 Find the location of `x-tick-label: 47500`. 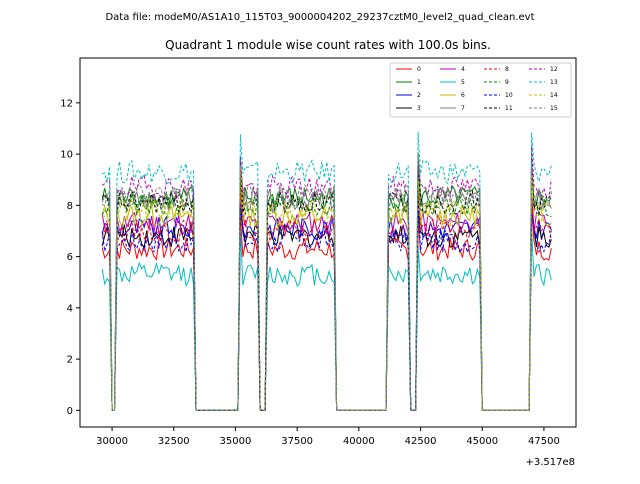

x-tick-label: 47500 is located at coordinates (544, 441).